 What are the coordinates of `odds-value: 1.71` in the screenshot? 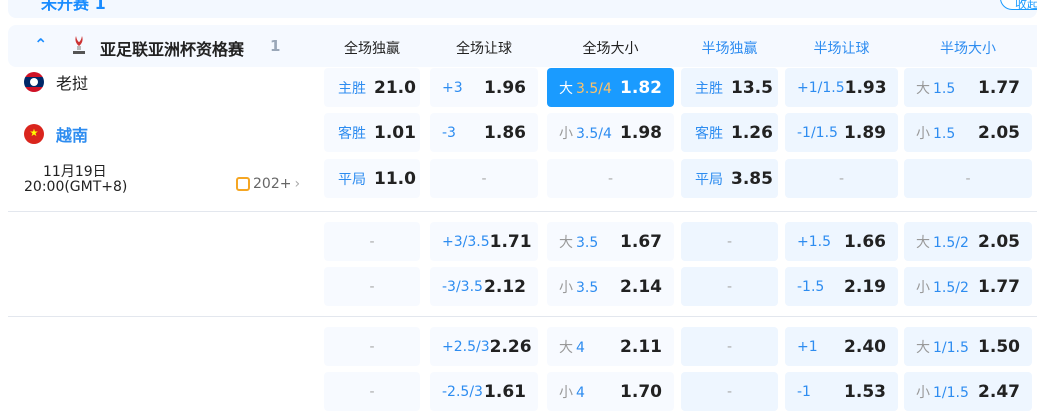 It's located at (510, 241).